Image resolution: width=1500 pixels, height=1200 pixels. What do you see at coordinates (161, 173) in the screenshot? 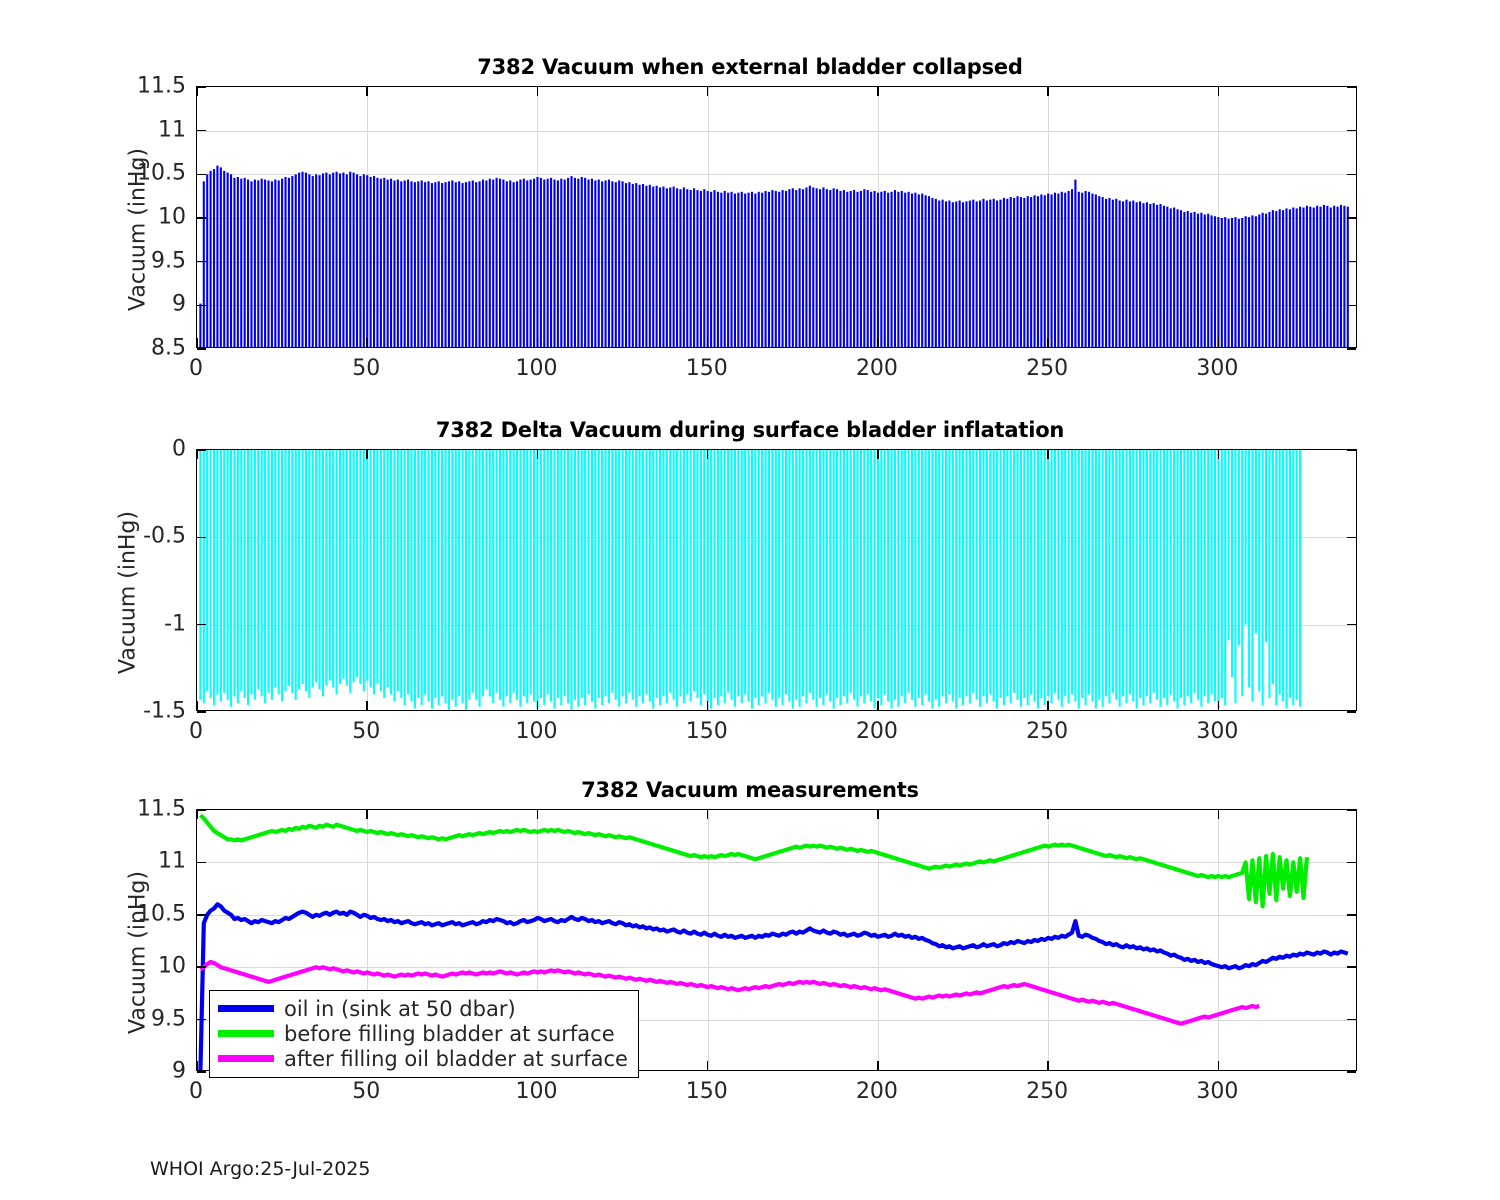
I see `y-tick-label: 10.5` at bounding box center [161, 173].